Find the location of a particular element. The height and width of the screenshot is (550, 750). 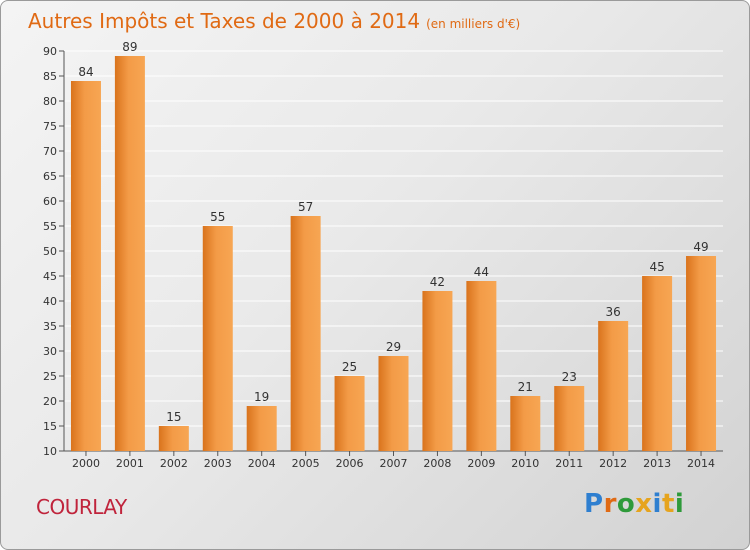

y-tick-label: 80 is located at coordinates (50, 101).